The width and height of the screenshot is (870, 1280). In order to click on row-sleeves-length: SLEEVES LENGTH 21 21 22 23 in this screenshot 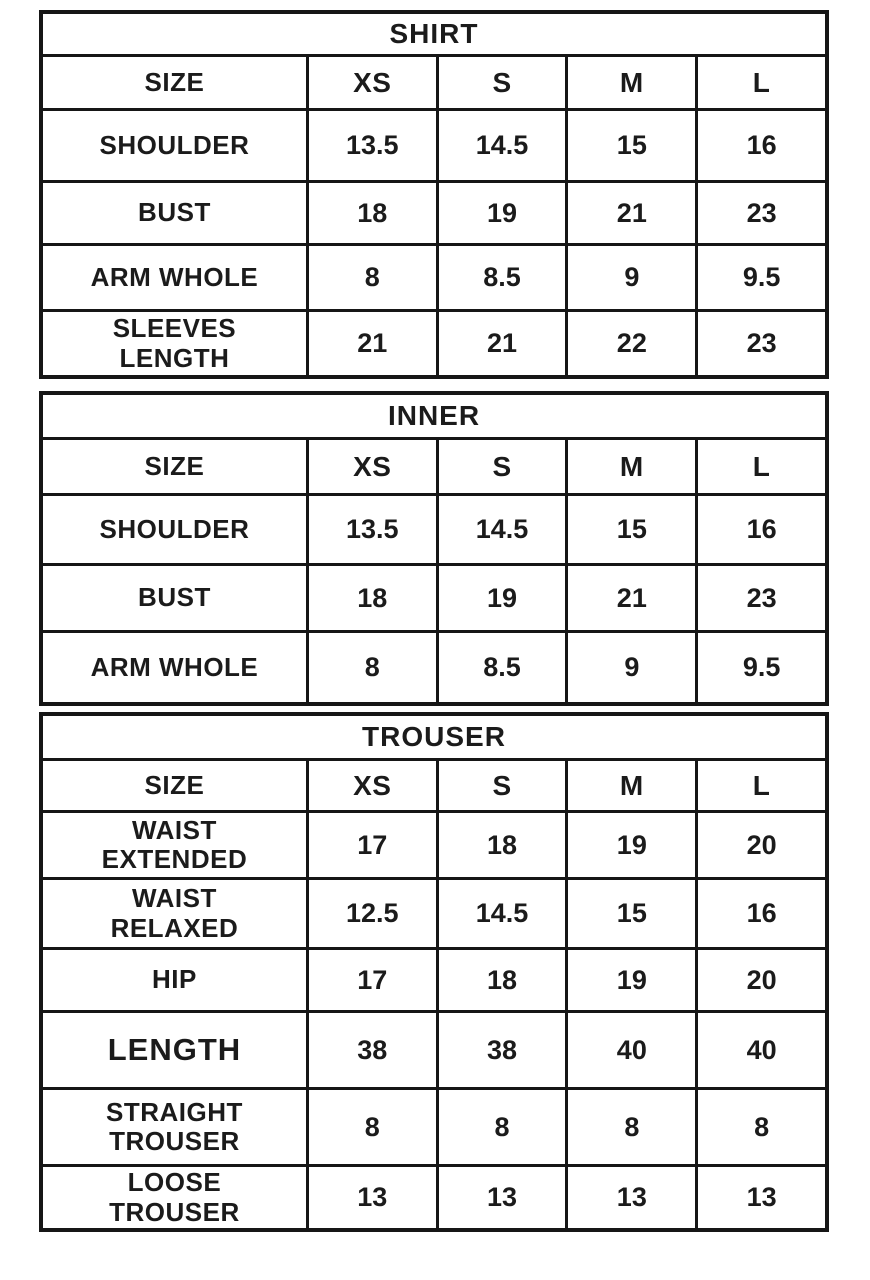, I will do `click(434, 343)`.